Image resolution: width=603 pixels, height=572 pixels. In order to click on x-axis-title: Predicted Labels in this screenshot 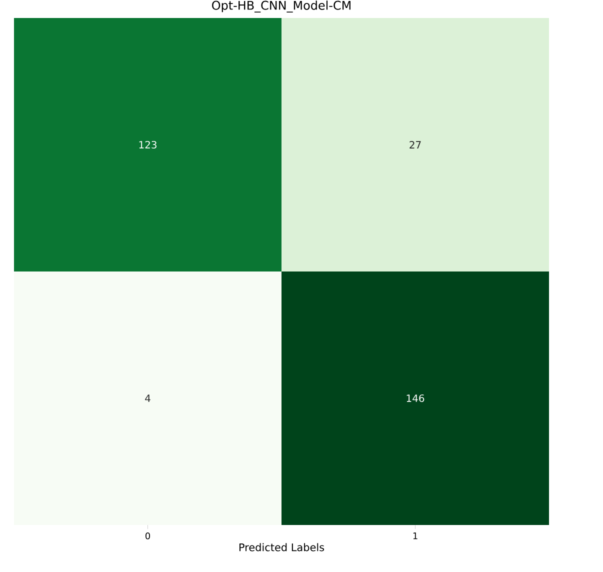, I will do `click(281, 547)`.